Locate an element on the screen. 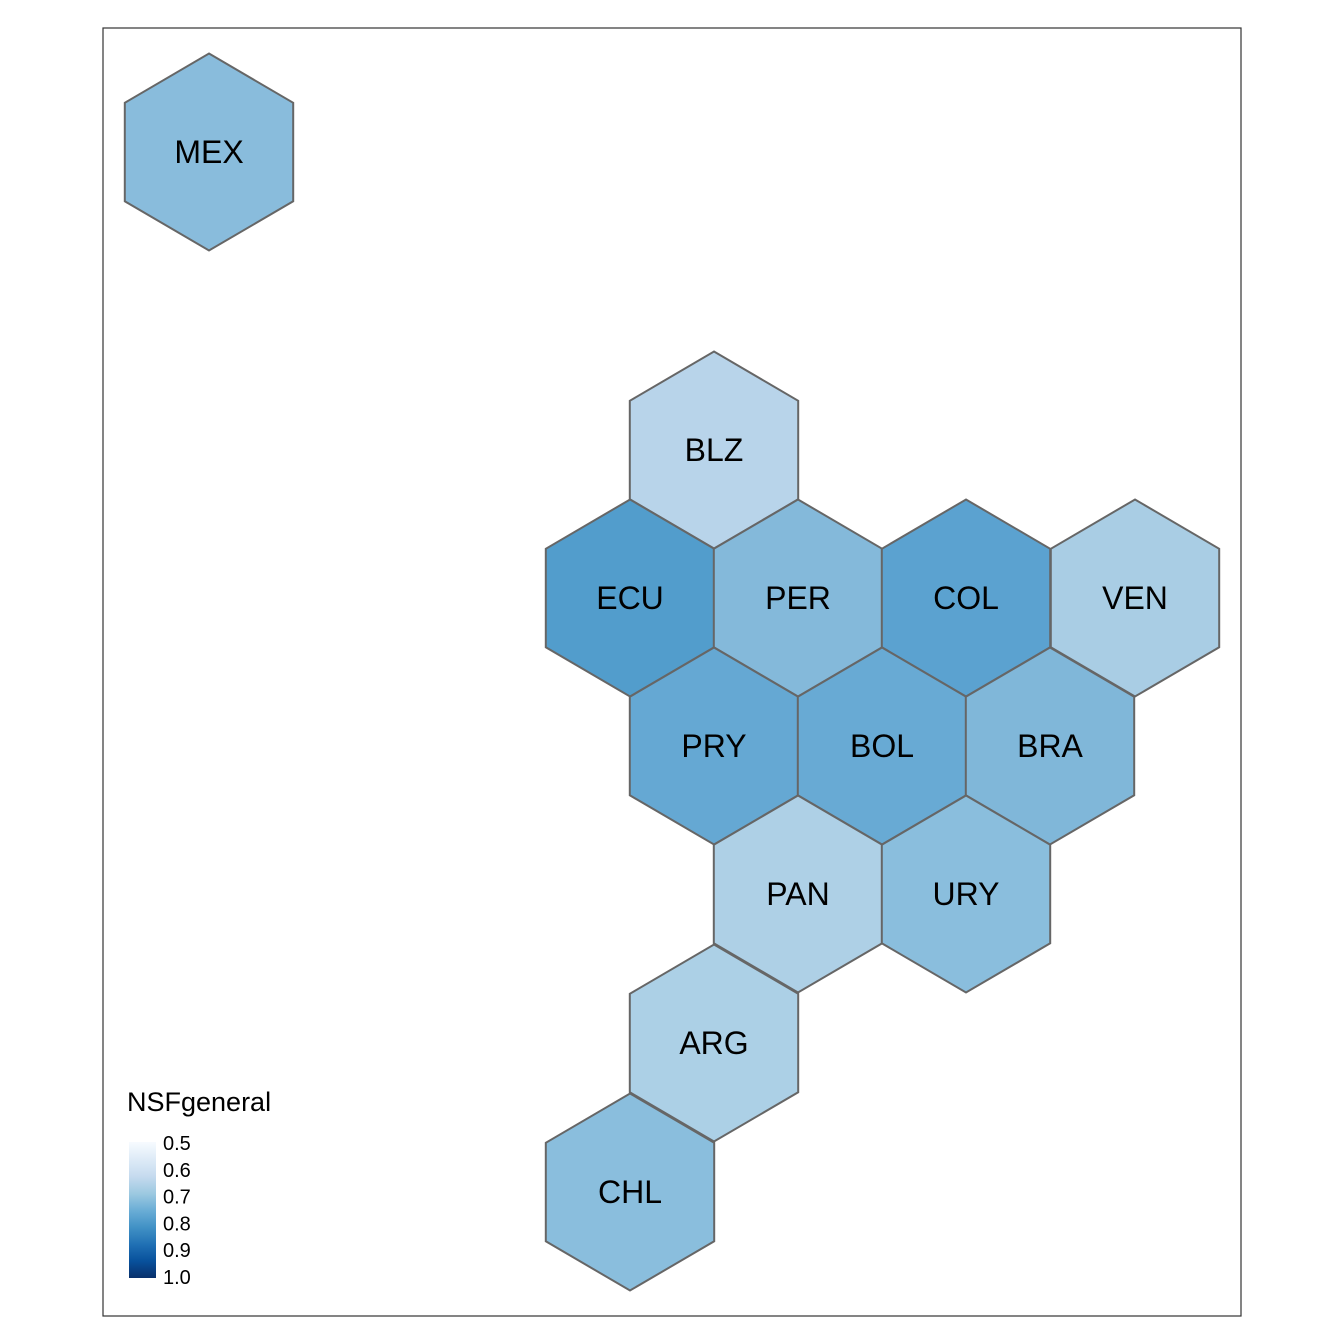  hex-chl is located at coordinates (630, 1192).